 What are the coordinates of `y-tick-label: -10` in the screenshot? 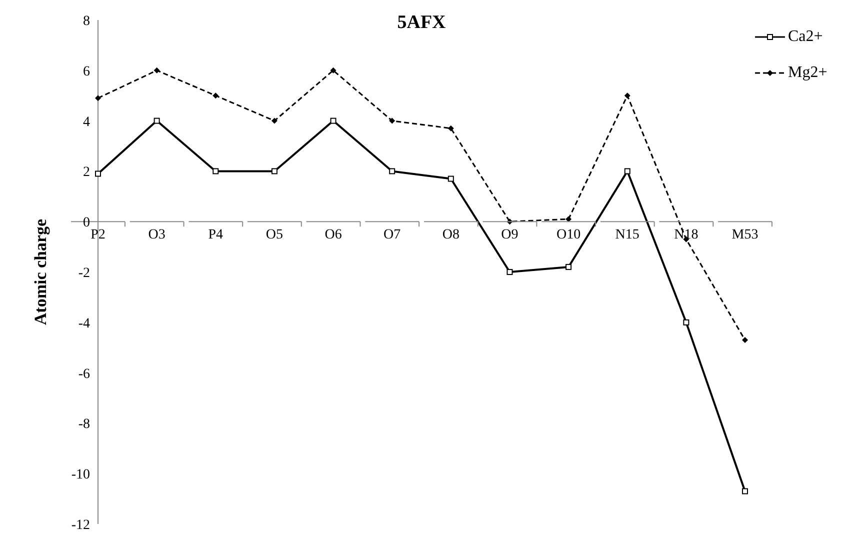 It's located at (80, 475).